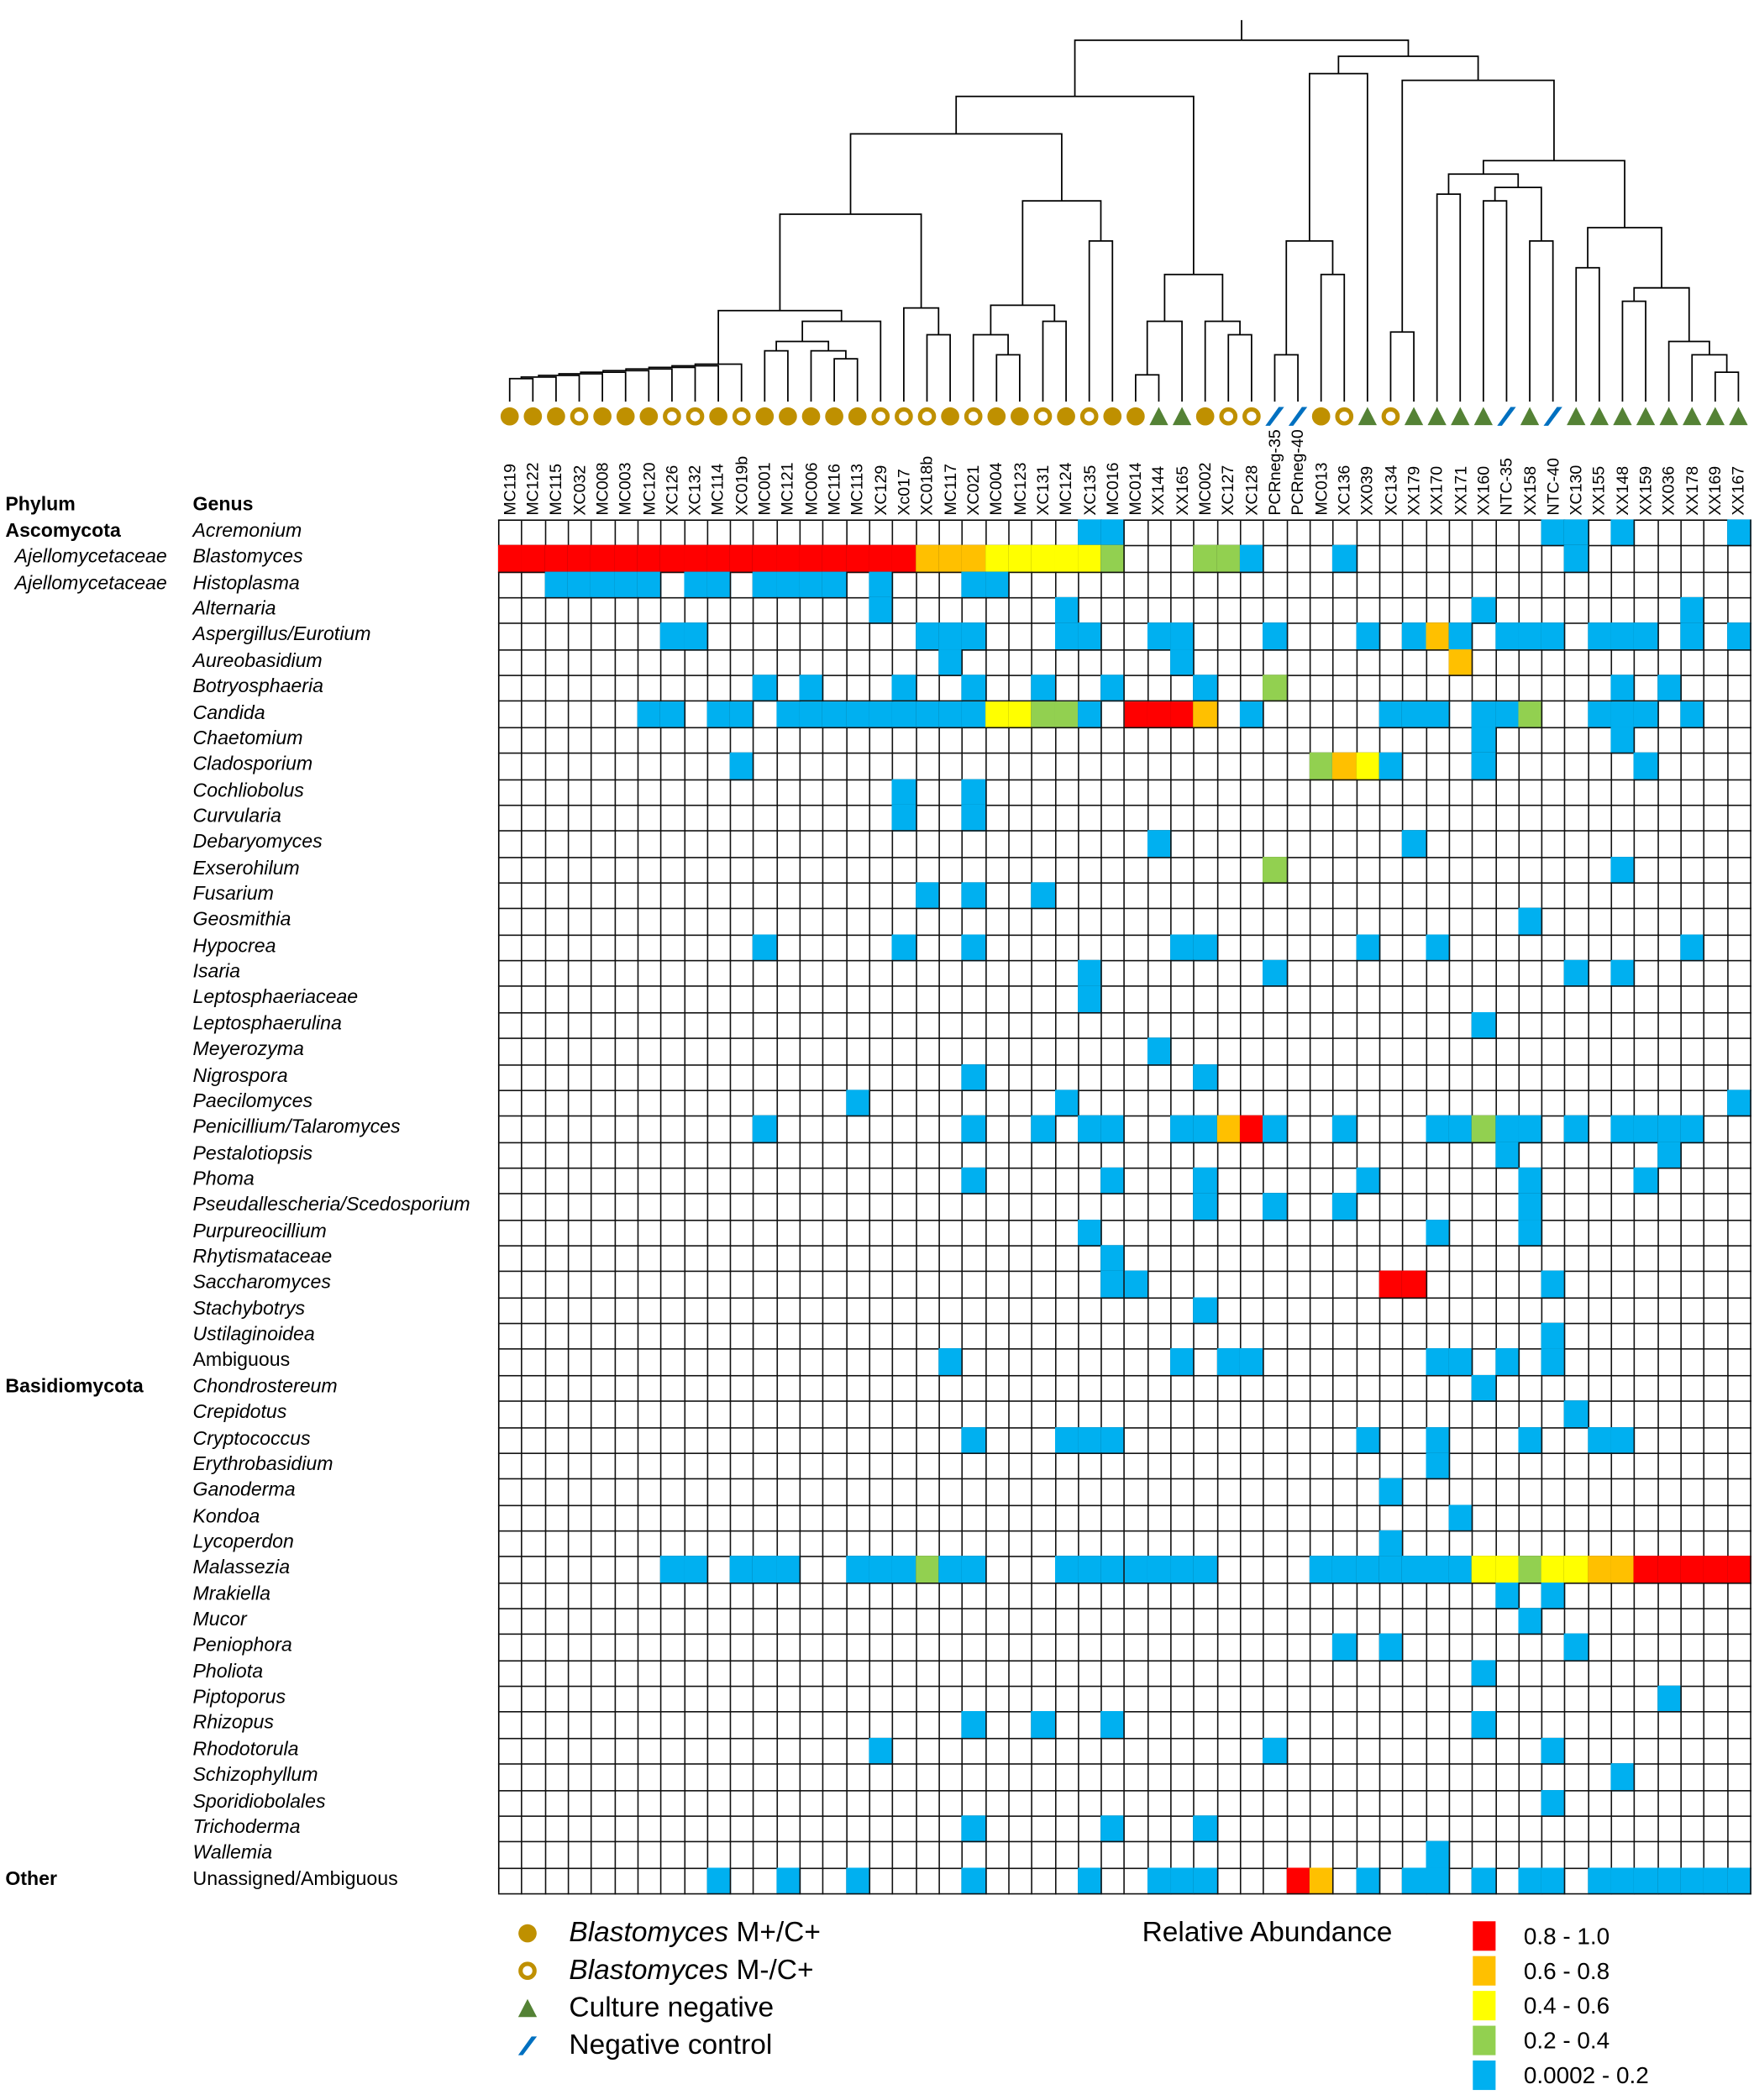  I want to click on heatmap-cell-r, so click(533, 559).